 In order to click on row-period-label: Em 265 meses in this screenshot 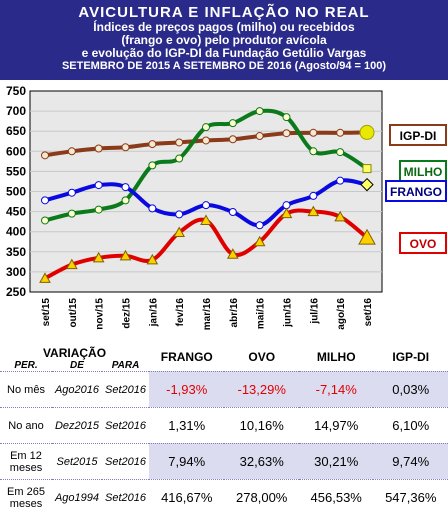, I will do `click(26, 497)`.